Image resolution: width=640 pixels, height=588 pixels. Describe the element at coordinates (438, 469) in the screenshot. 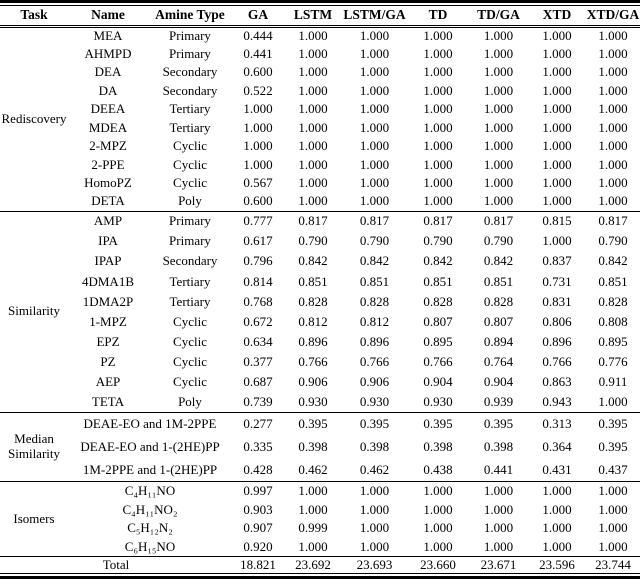

I see `value-cell: 0.438` at that location.